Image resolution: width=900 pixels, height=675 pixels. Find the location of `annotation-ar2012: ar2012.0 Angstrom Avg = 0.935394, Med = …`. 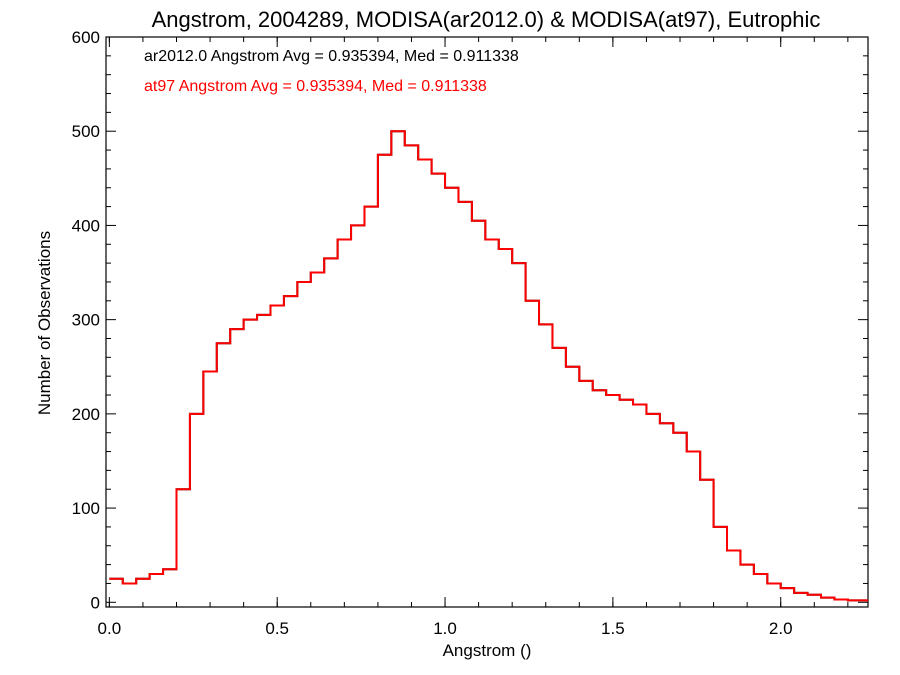

annotation-ar2012: ar2012.0 Angstrom Avg = 0.935394, Med = … is located at coordinates (331, 56).